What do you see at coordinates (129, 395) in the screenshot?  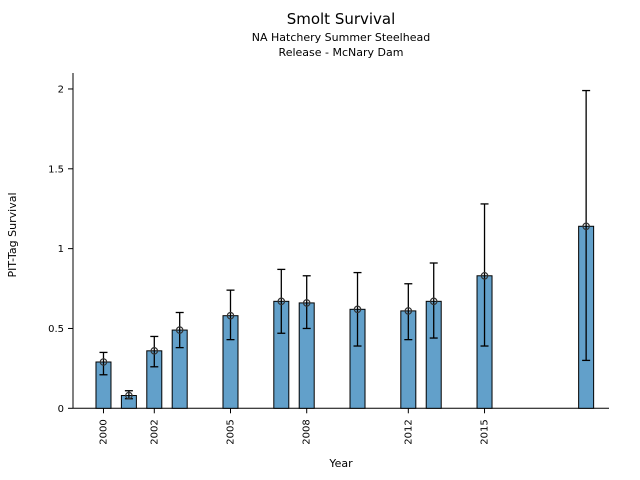 I see `marker-2001` at bounding box center [129, 395].